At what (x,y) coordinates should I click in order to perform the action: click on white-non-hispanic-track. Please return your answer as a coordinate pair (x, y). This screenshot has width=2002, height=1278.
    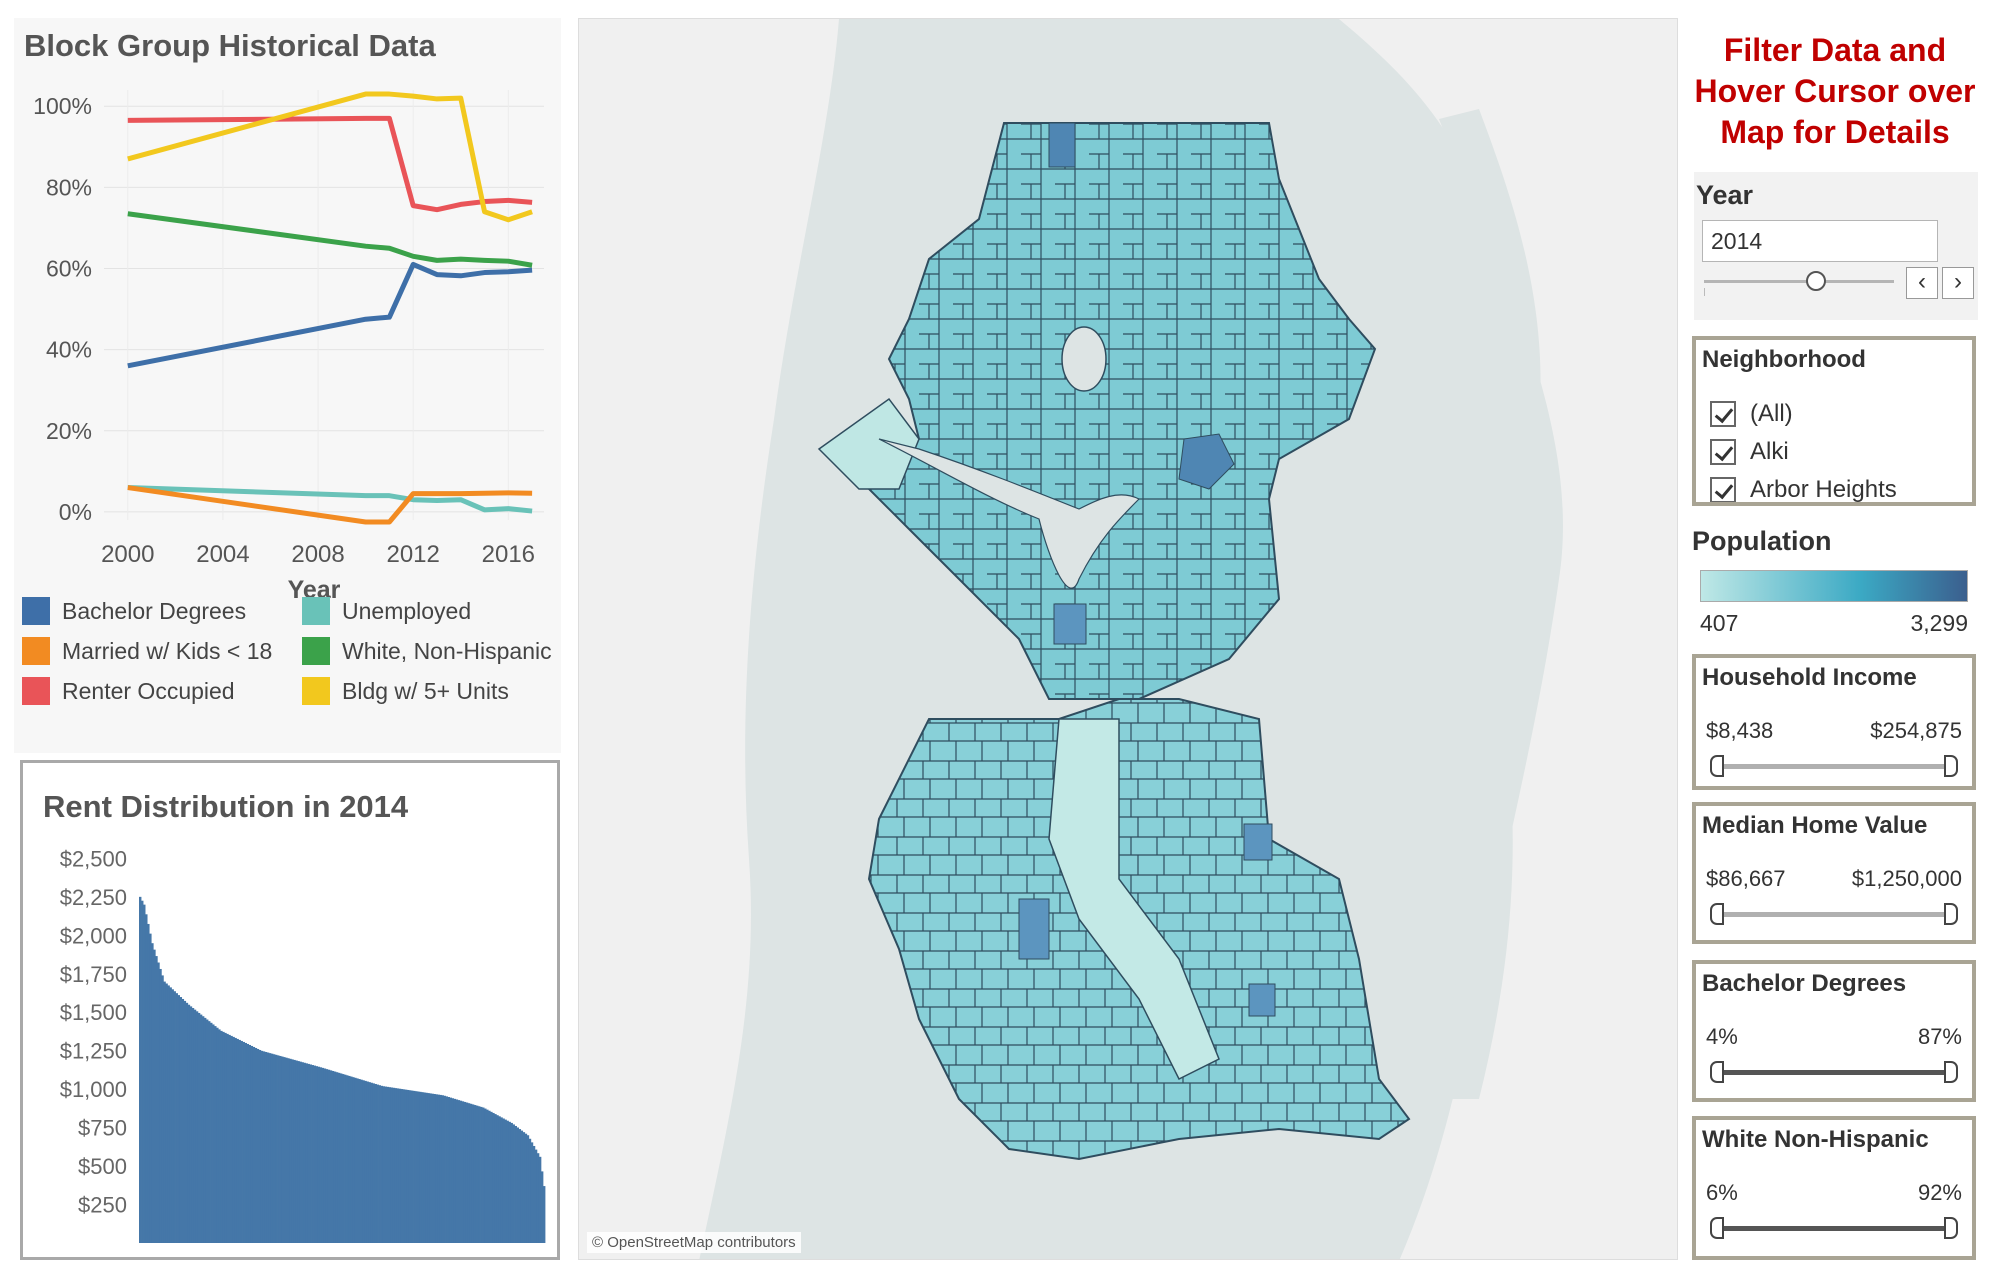
    Looking at the image, I should click on (1834, 1228).